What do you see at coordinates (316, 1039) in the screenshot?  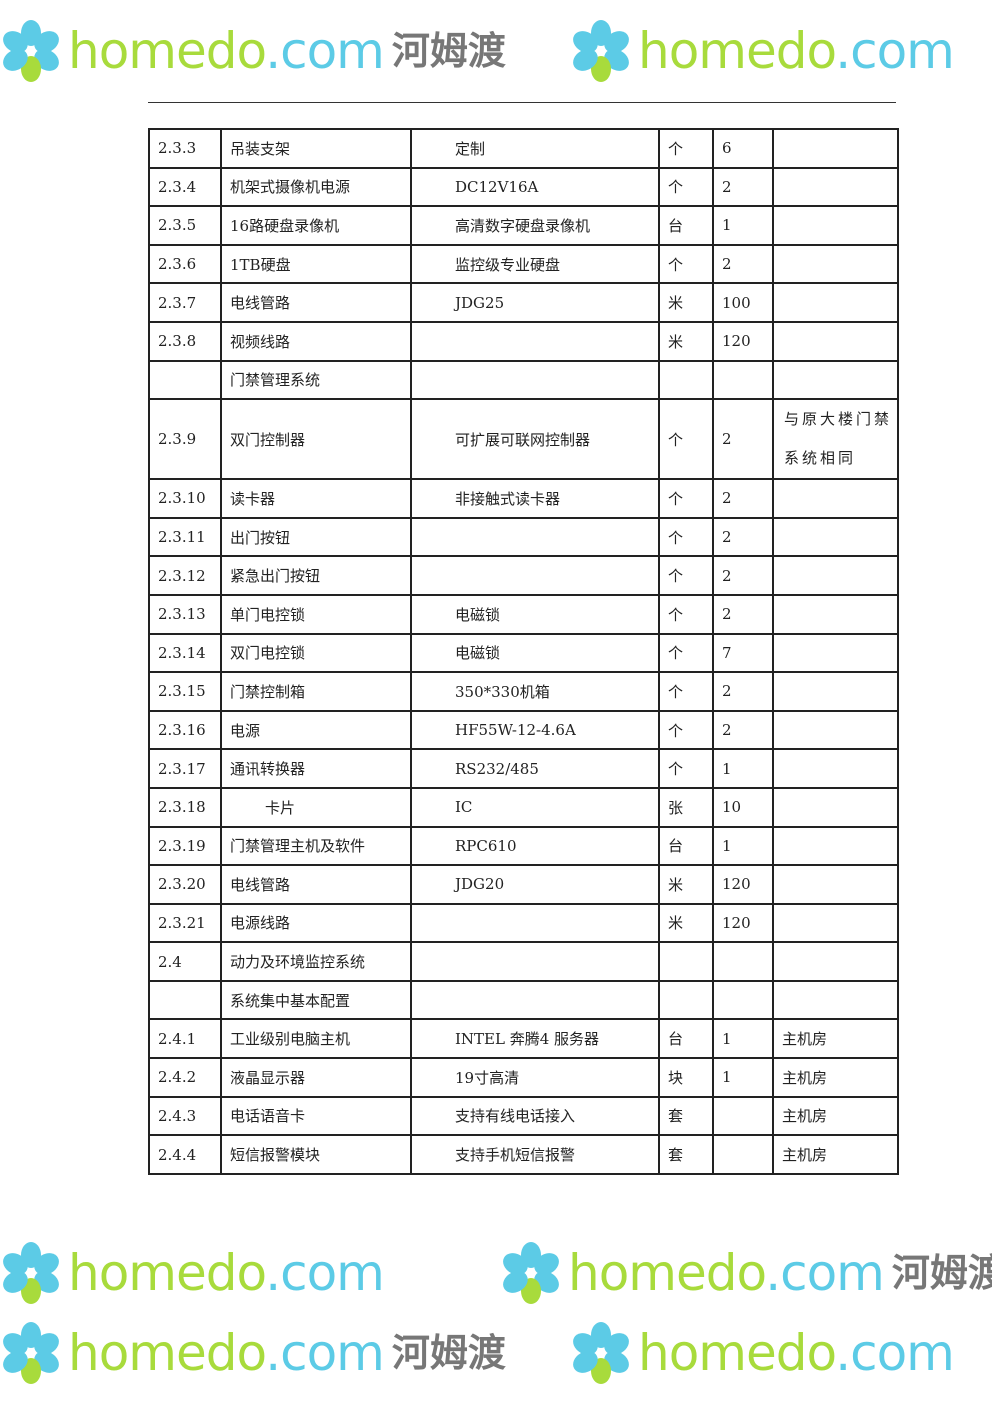 I see `cell-name: 工业级别电脑主机` at bounding box center [316, 1039].